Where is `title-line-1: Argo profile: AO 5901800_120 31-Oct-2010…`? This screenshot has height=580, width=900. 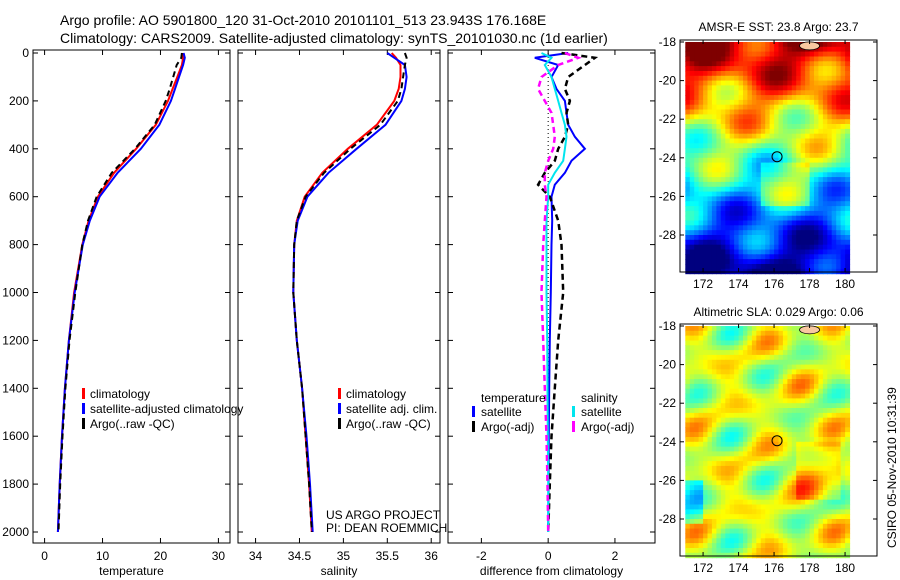 title-line-1: Argo profile: AO 5901800_120 31-Oct-2010… is located at coordinates (303, 20).